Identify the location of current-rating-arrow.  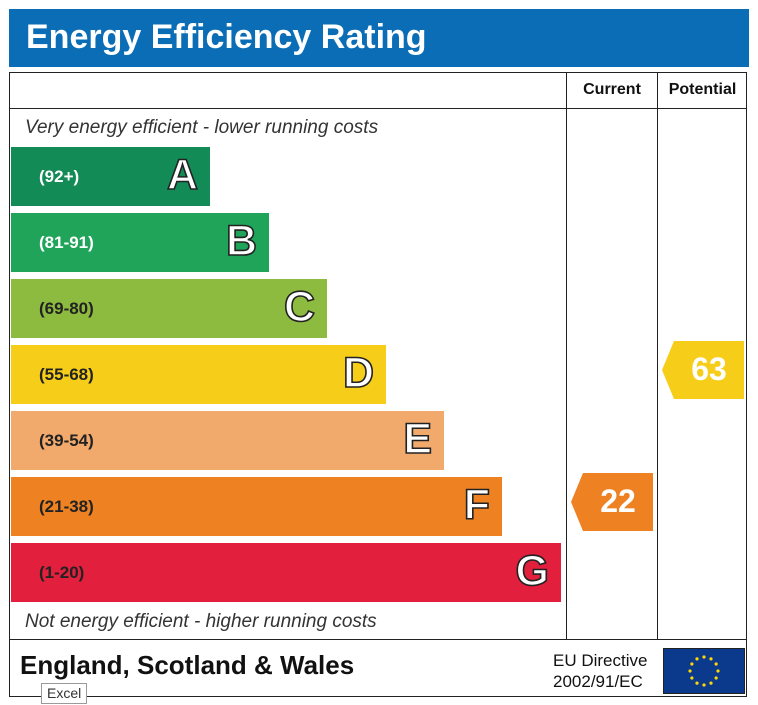
(612, 502).